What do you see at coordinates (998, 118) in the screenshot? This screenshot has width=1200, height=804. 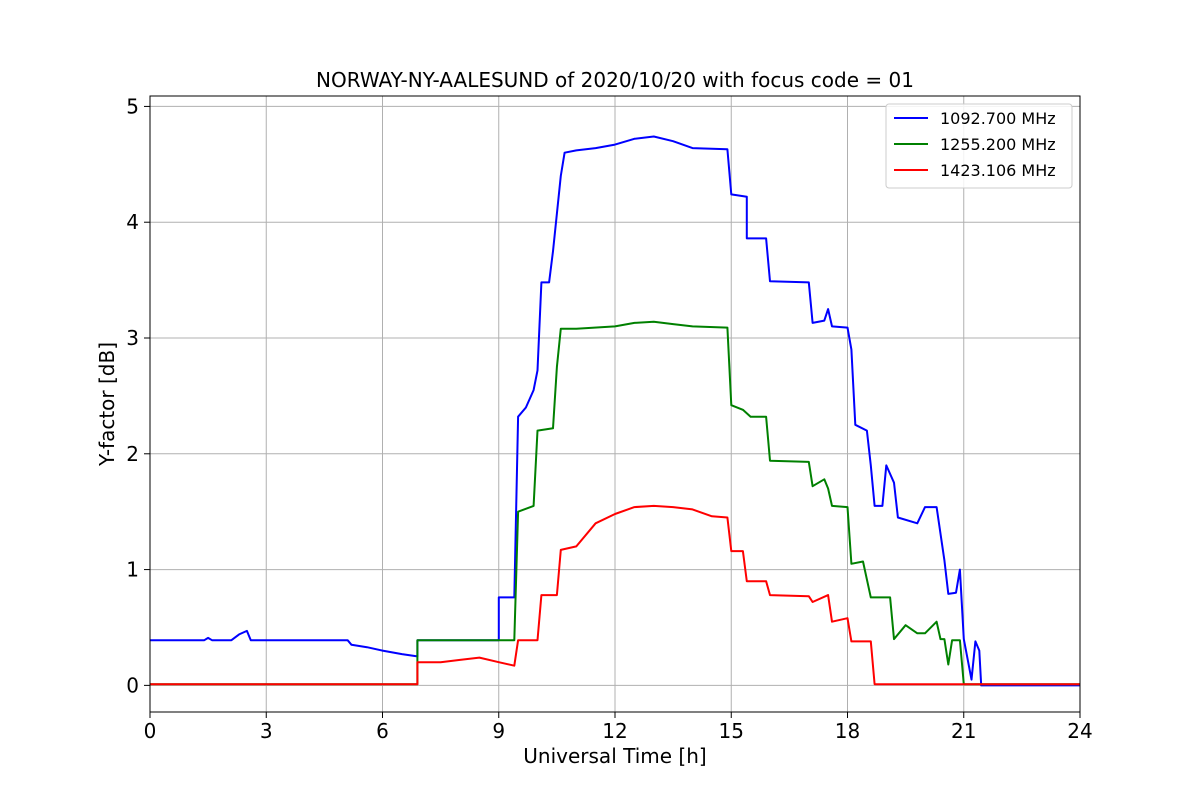 I see `legend-label-1: 1092.700 MHz` at bounding box center [998, 118].